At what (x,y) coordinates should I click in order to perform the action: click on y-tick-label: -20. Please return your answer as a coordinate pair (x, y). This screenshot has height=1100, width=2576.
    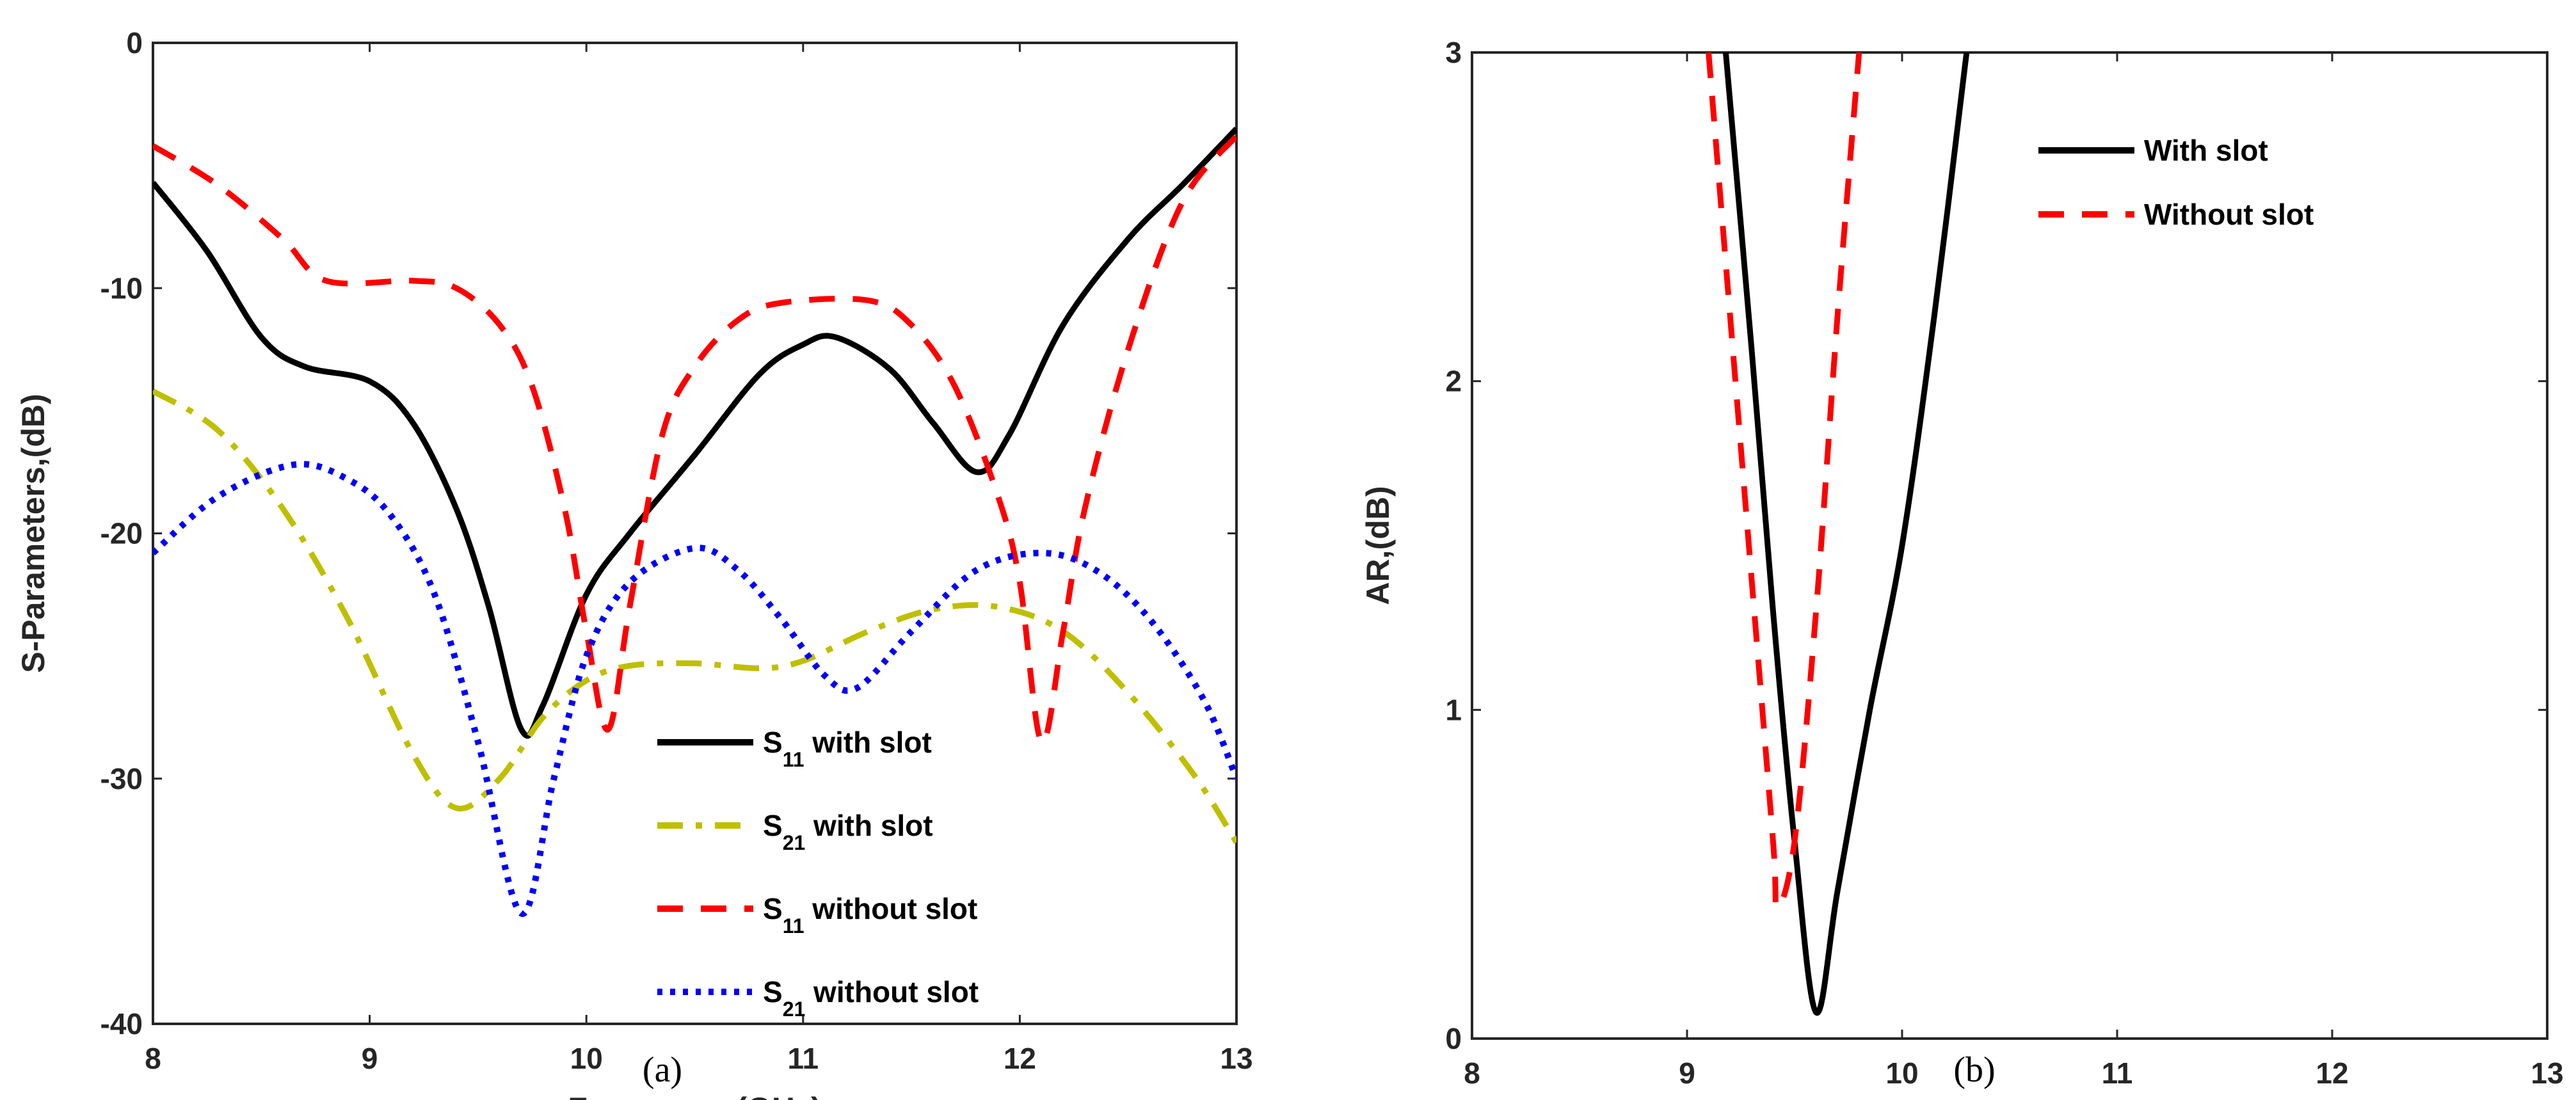
    Looking at the image, I should click on (121, 533).